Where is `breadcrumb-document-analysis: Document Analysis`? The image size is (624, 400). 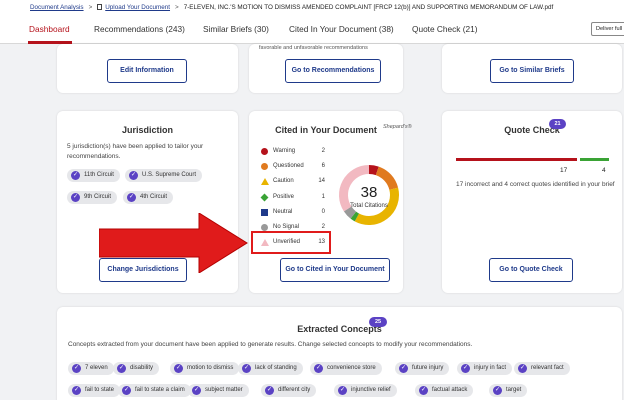
breadcrumb-document-analysis: Document Analysis is located at coordinates (57, 7).